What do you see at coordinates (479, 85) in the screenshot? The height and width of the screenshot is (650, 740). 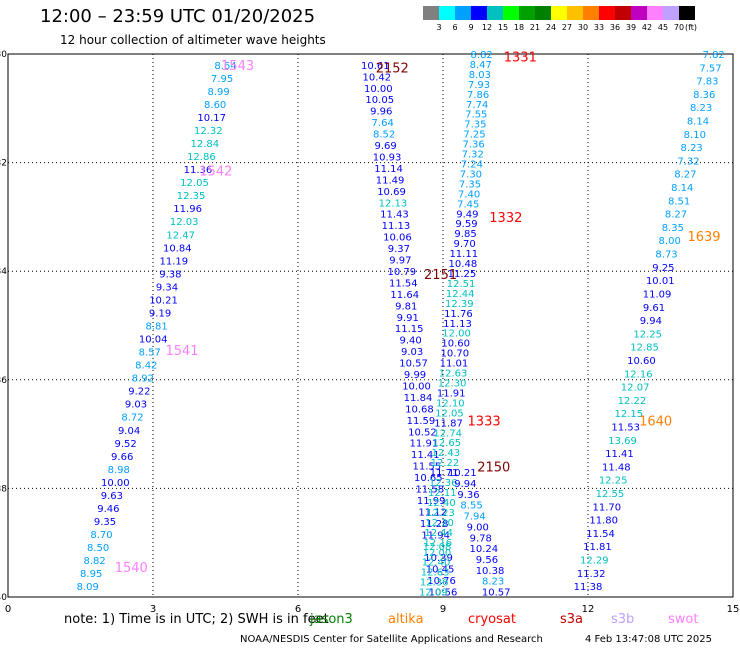 I see `data-point-label: 7.93` at bounding box center [479, 85].